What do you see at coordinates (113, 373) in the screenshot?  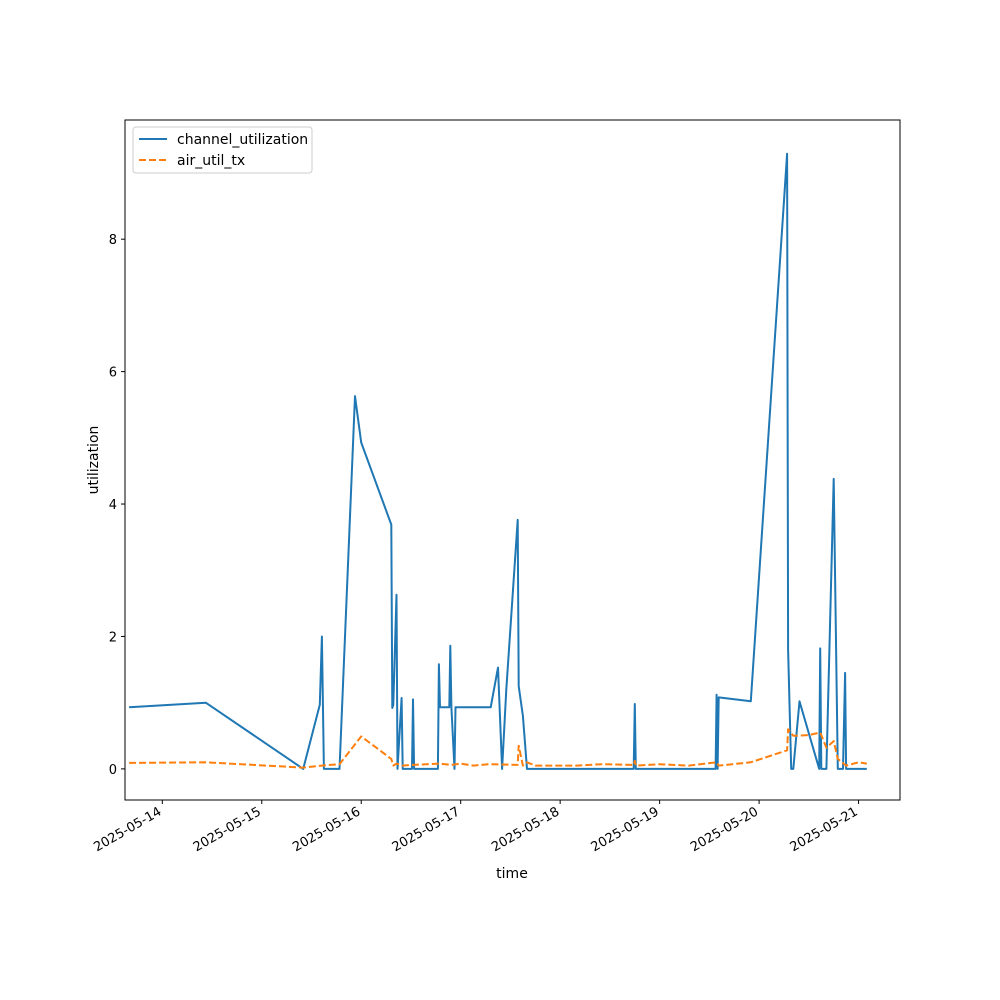 I see `y-tick-label: 6` at bounding box center [113, 373].